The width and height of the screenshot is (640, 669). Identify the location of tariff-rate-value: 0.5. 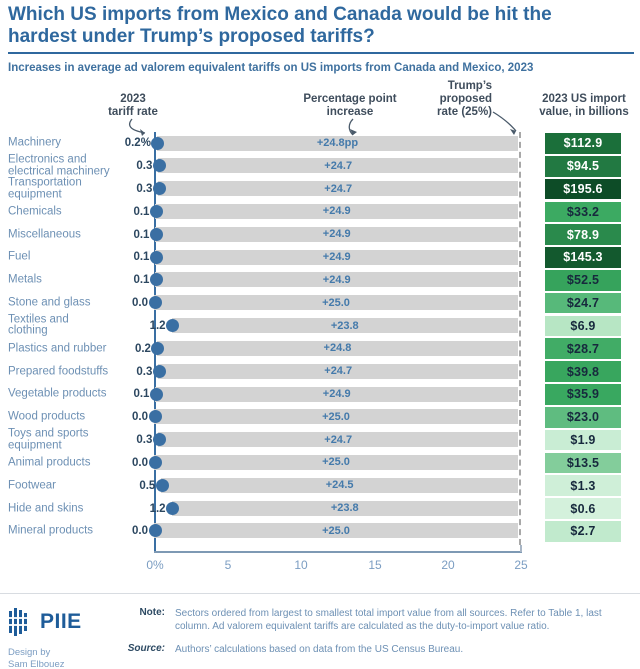
(147, 485).